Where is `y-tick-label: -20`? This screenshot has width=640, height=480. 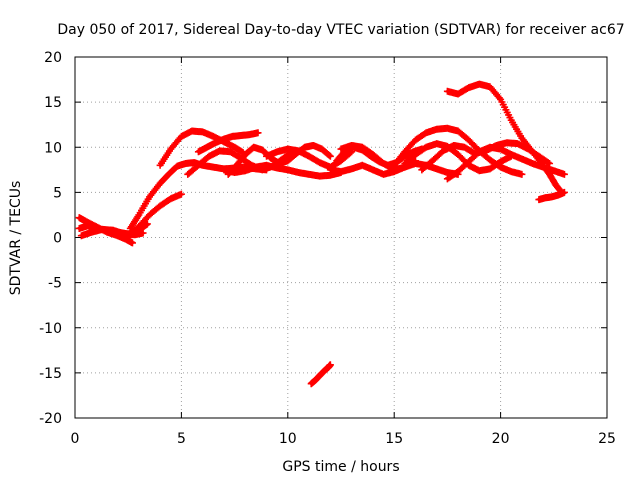
y-tick-label: -20 is located at coordinates (50, 419).